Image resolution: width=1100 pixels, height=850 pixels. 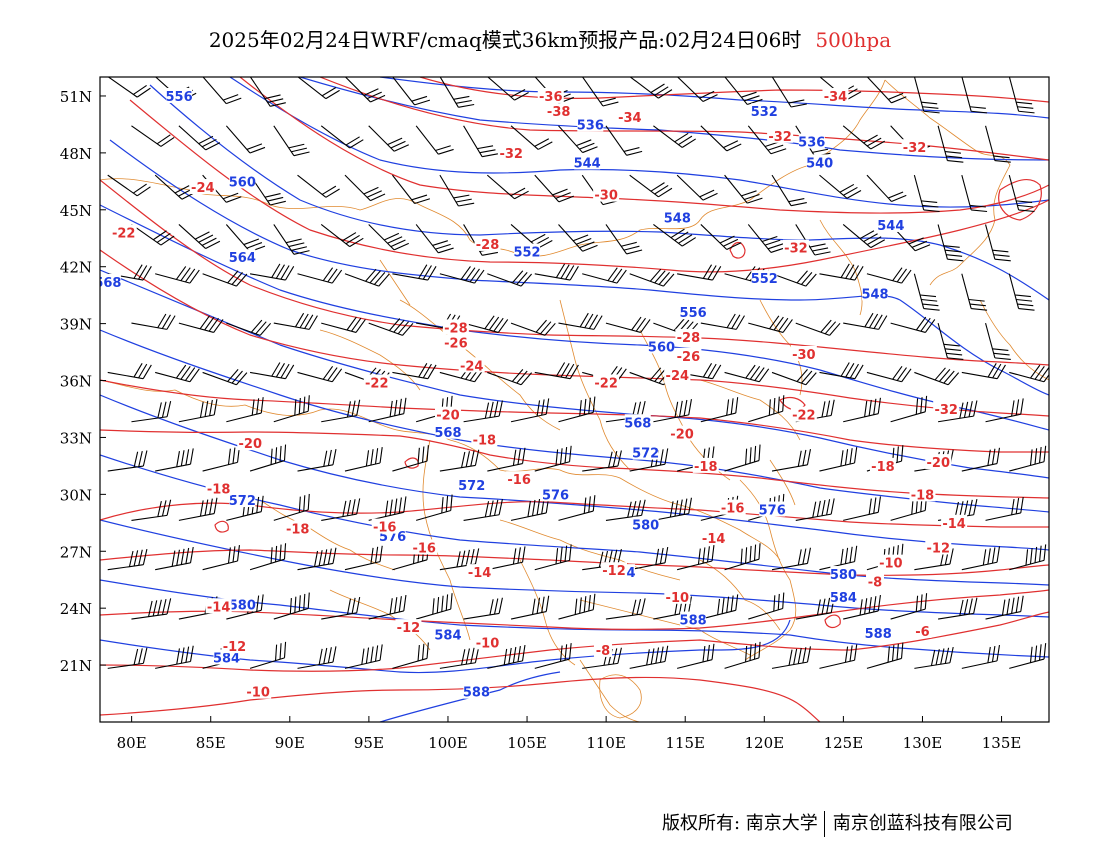 I want to click on height-label: 552, so click(x=526, y=253).